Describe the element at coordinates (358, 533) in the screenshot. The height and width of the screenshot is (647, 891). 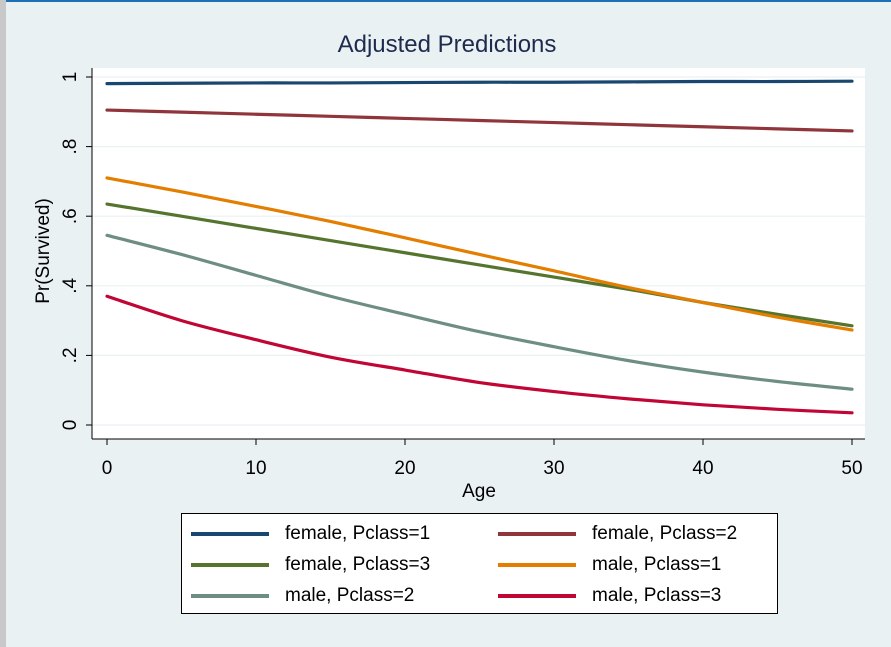
I see `legend-label: female, Pclass=1` at that location.